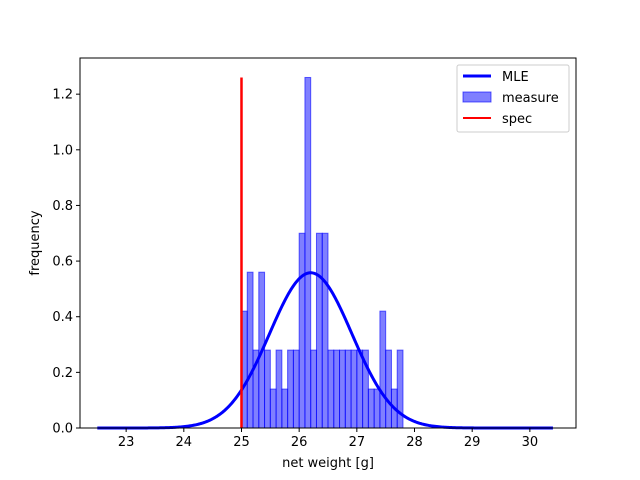 The width and height of the screenshot is (640, 480). I want to click on x-tick-label-7: 30, so click(530, 442).